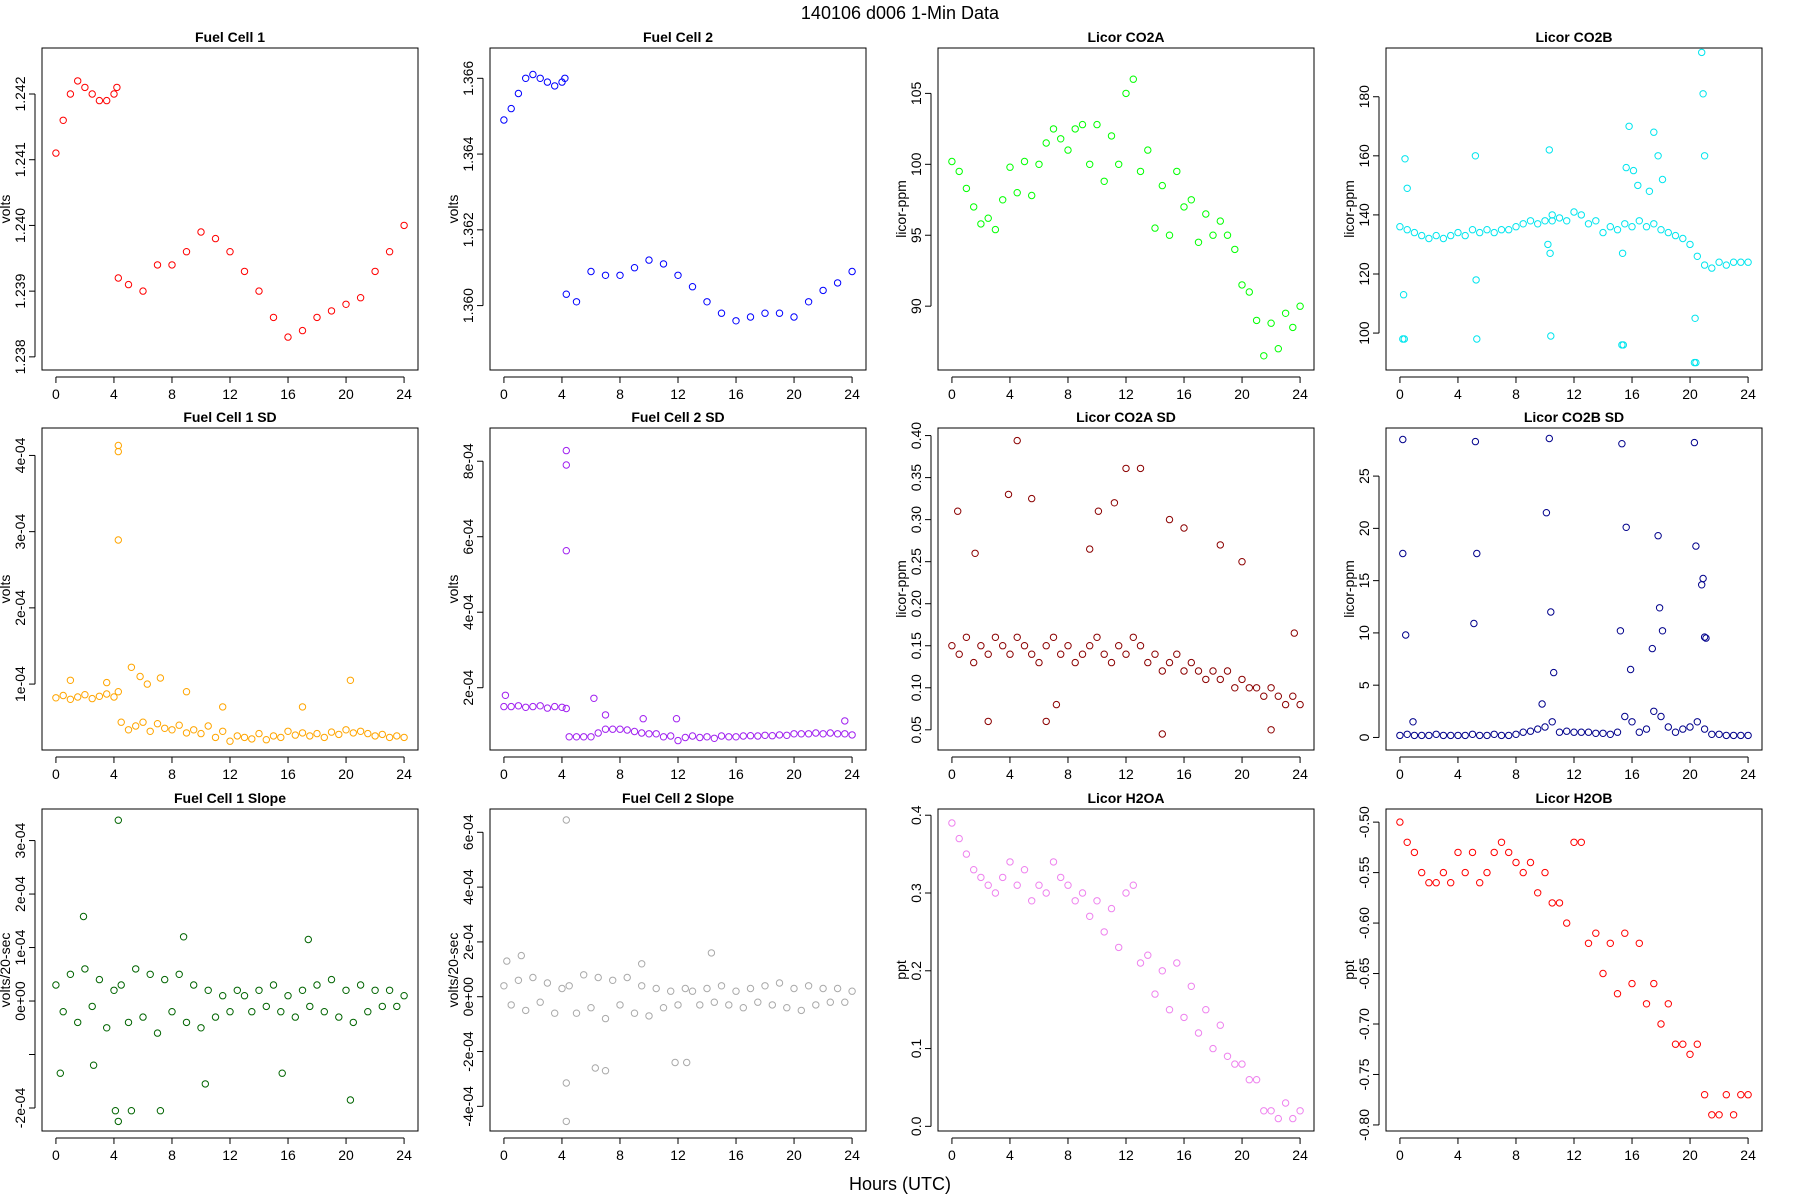  Describe the element at coordinates (20, 1108) in the screenshot. I see `y-tick-label: -2e-04` at that location.